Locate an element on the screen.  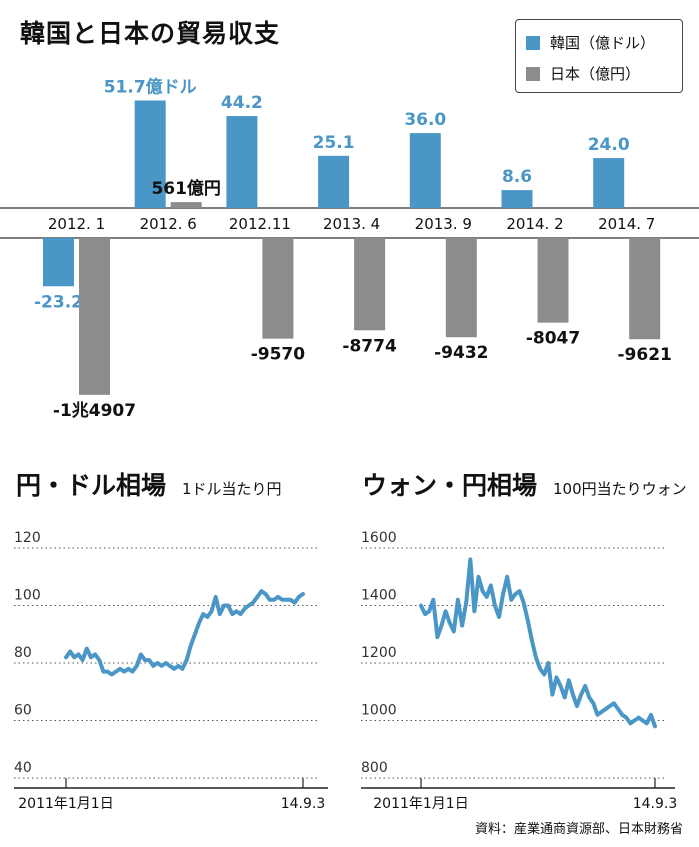
usd-jpy-header: 円・ドル相場 1ドル当たり円 is located at coordinates (149, 484).